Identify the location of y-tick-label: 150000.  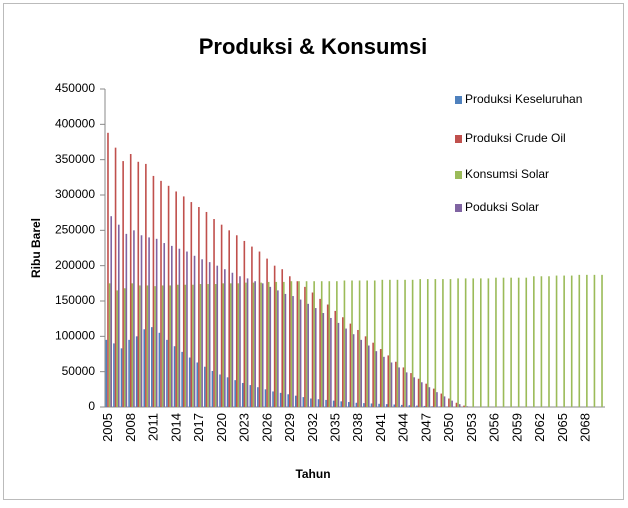
(75, 300).